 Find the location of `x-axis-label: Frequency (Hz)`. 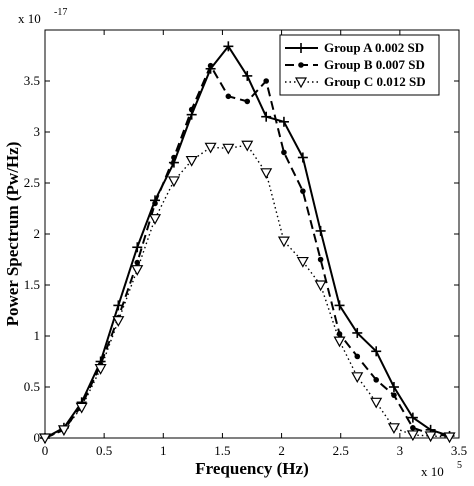

x-axis-label: Frequency (Hz) is located at coordinates (251, 468).